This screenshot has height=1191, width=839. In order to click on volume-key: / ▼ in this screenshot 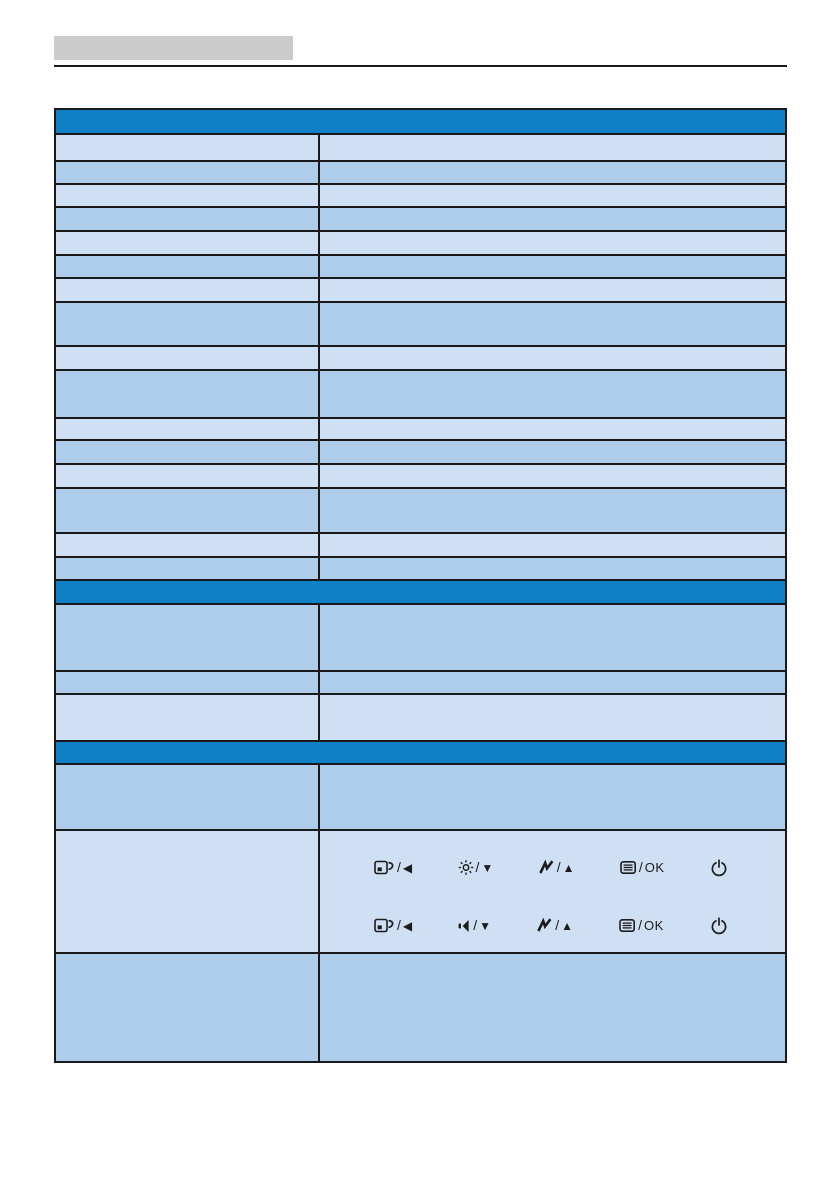, I will do `click(474, 926)`.